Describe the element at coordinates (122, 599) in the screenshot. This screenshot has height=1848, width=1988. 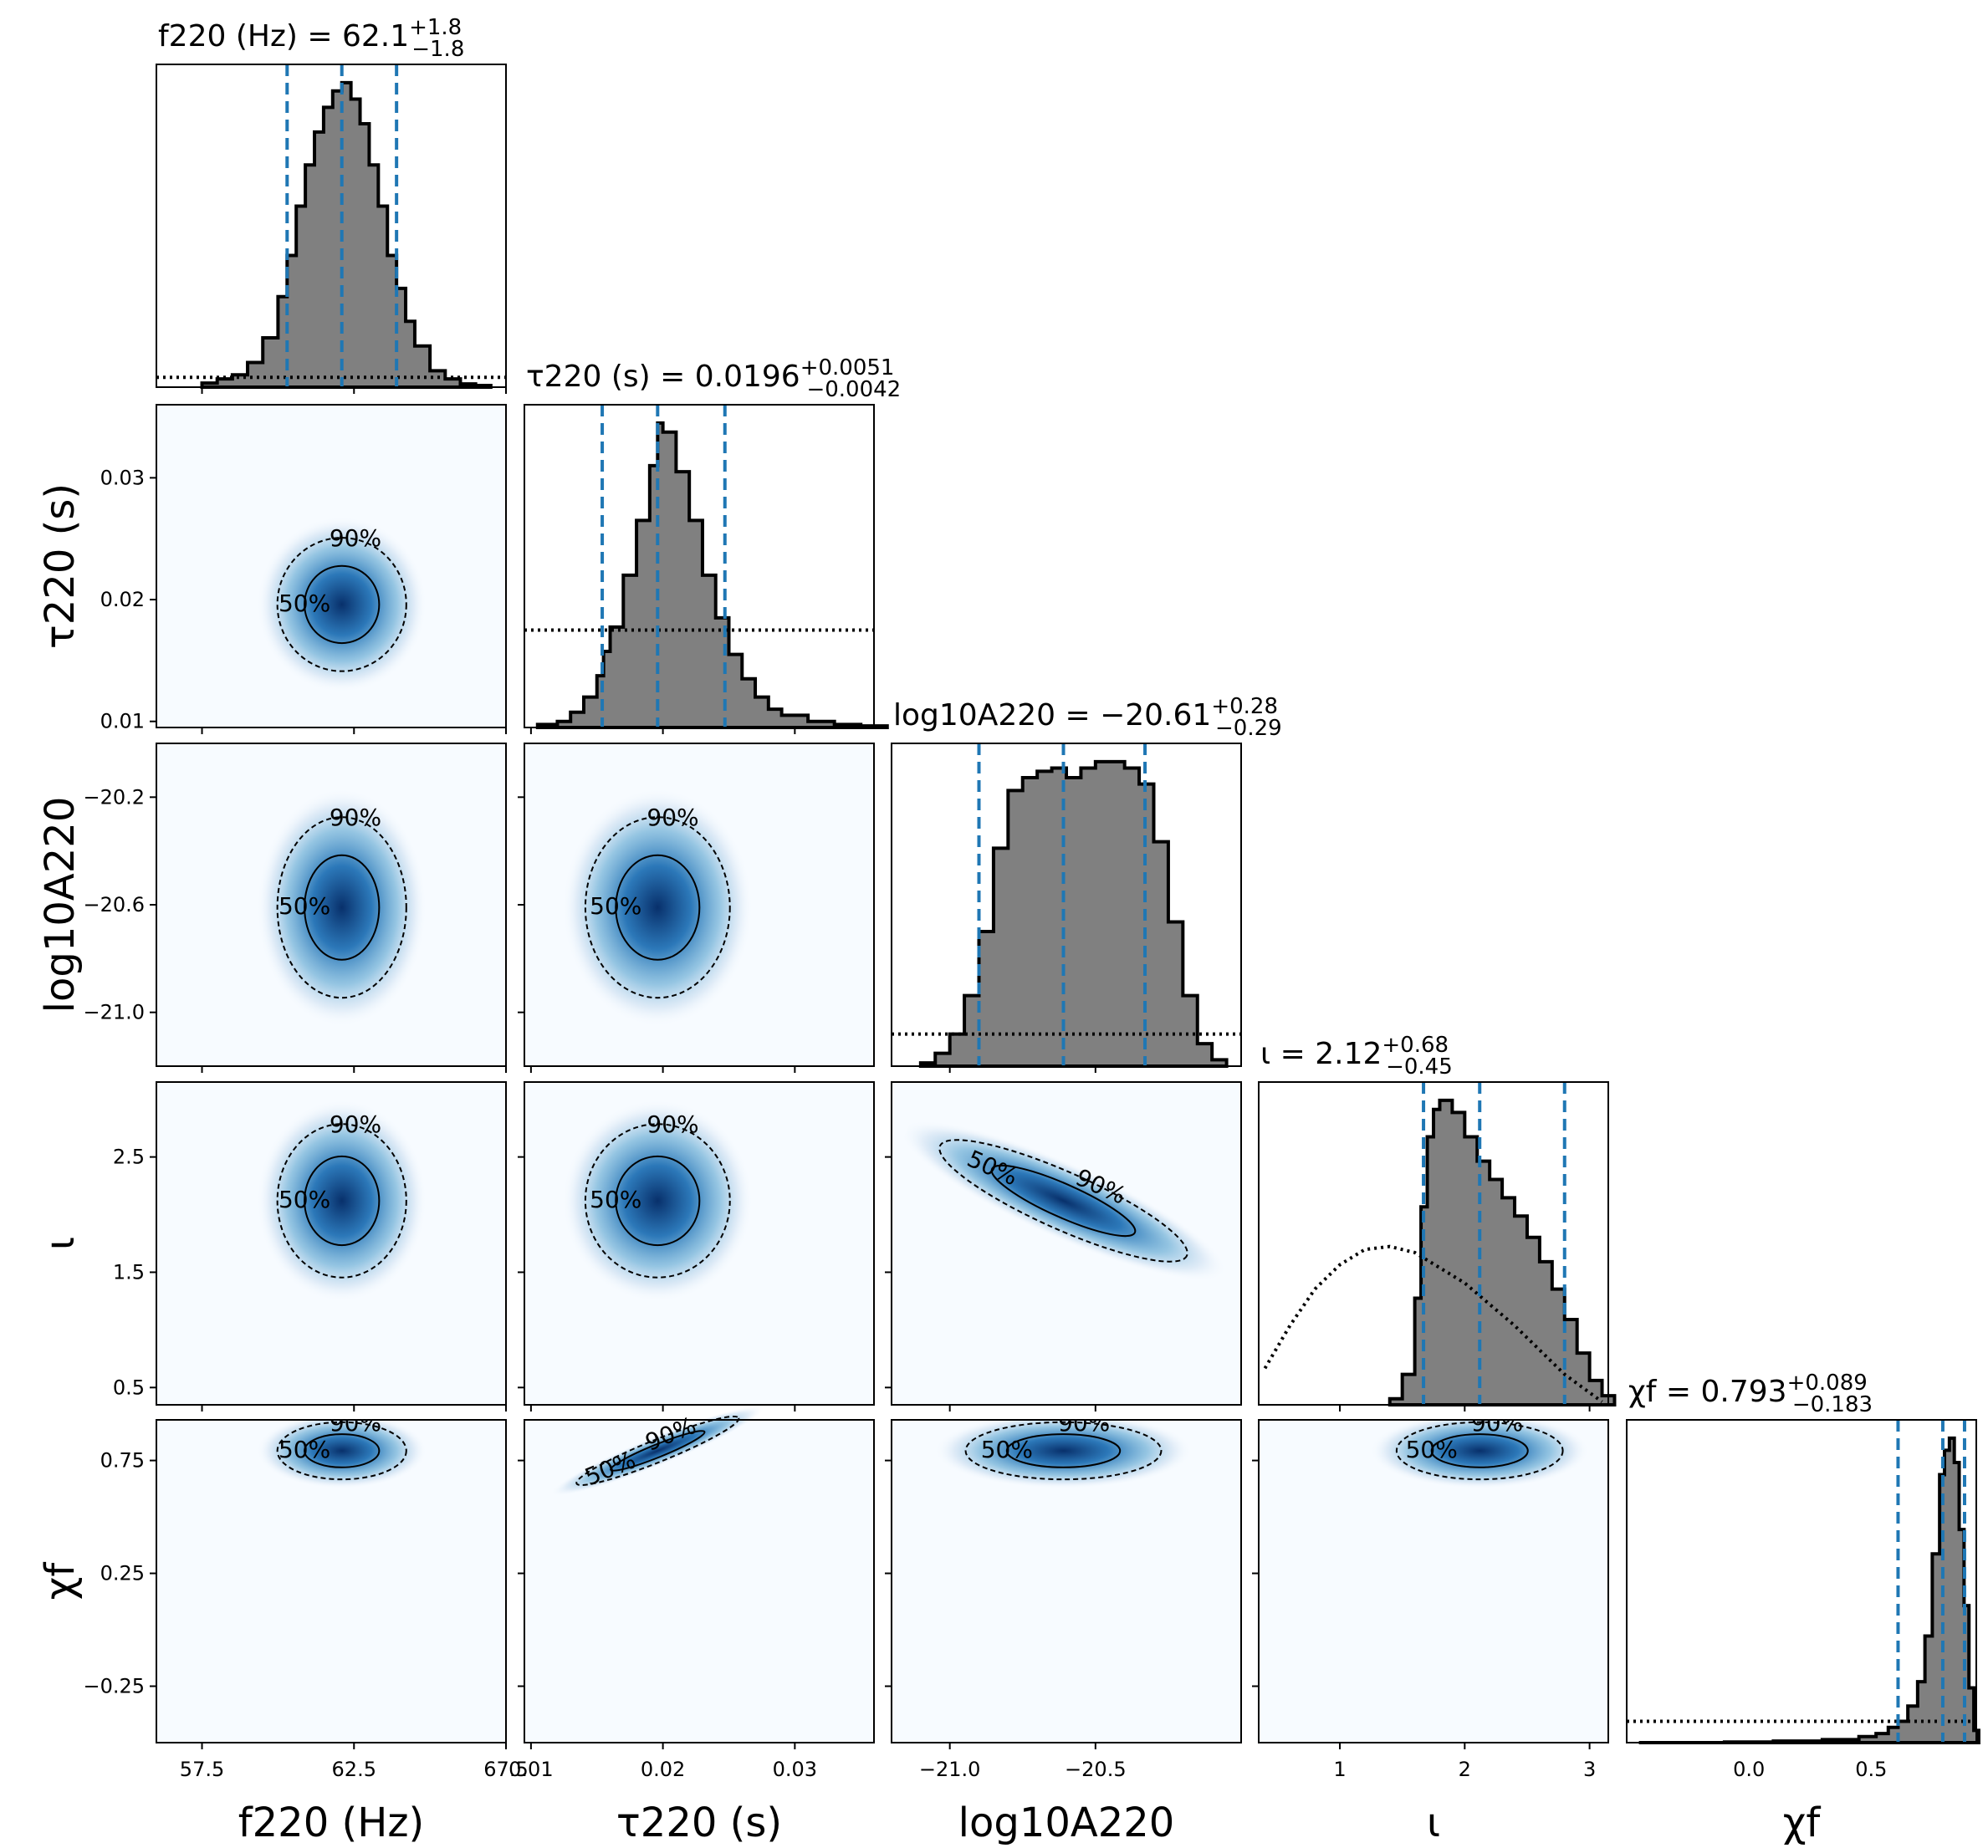
I see `y-tick-label: 0.02` at that location.